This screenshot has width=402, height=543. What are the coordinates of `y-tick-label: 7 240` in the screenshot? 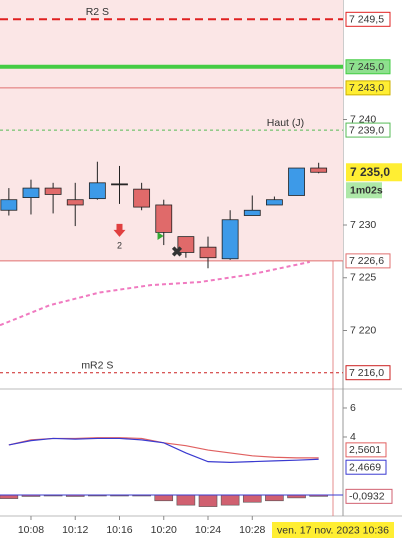 It's located at (363, 119).